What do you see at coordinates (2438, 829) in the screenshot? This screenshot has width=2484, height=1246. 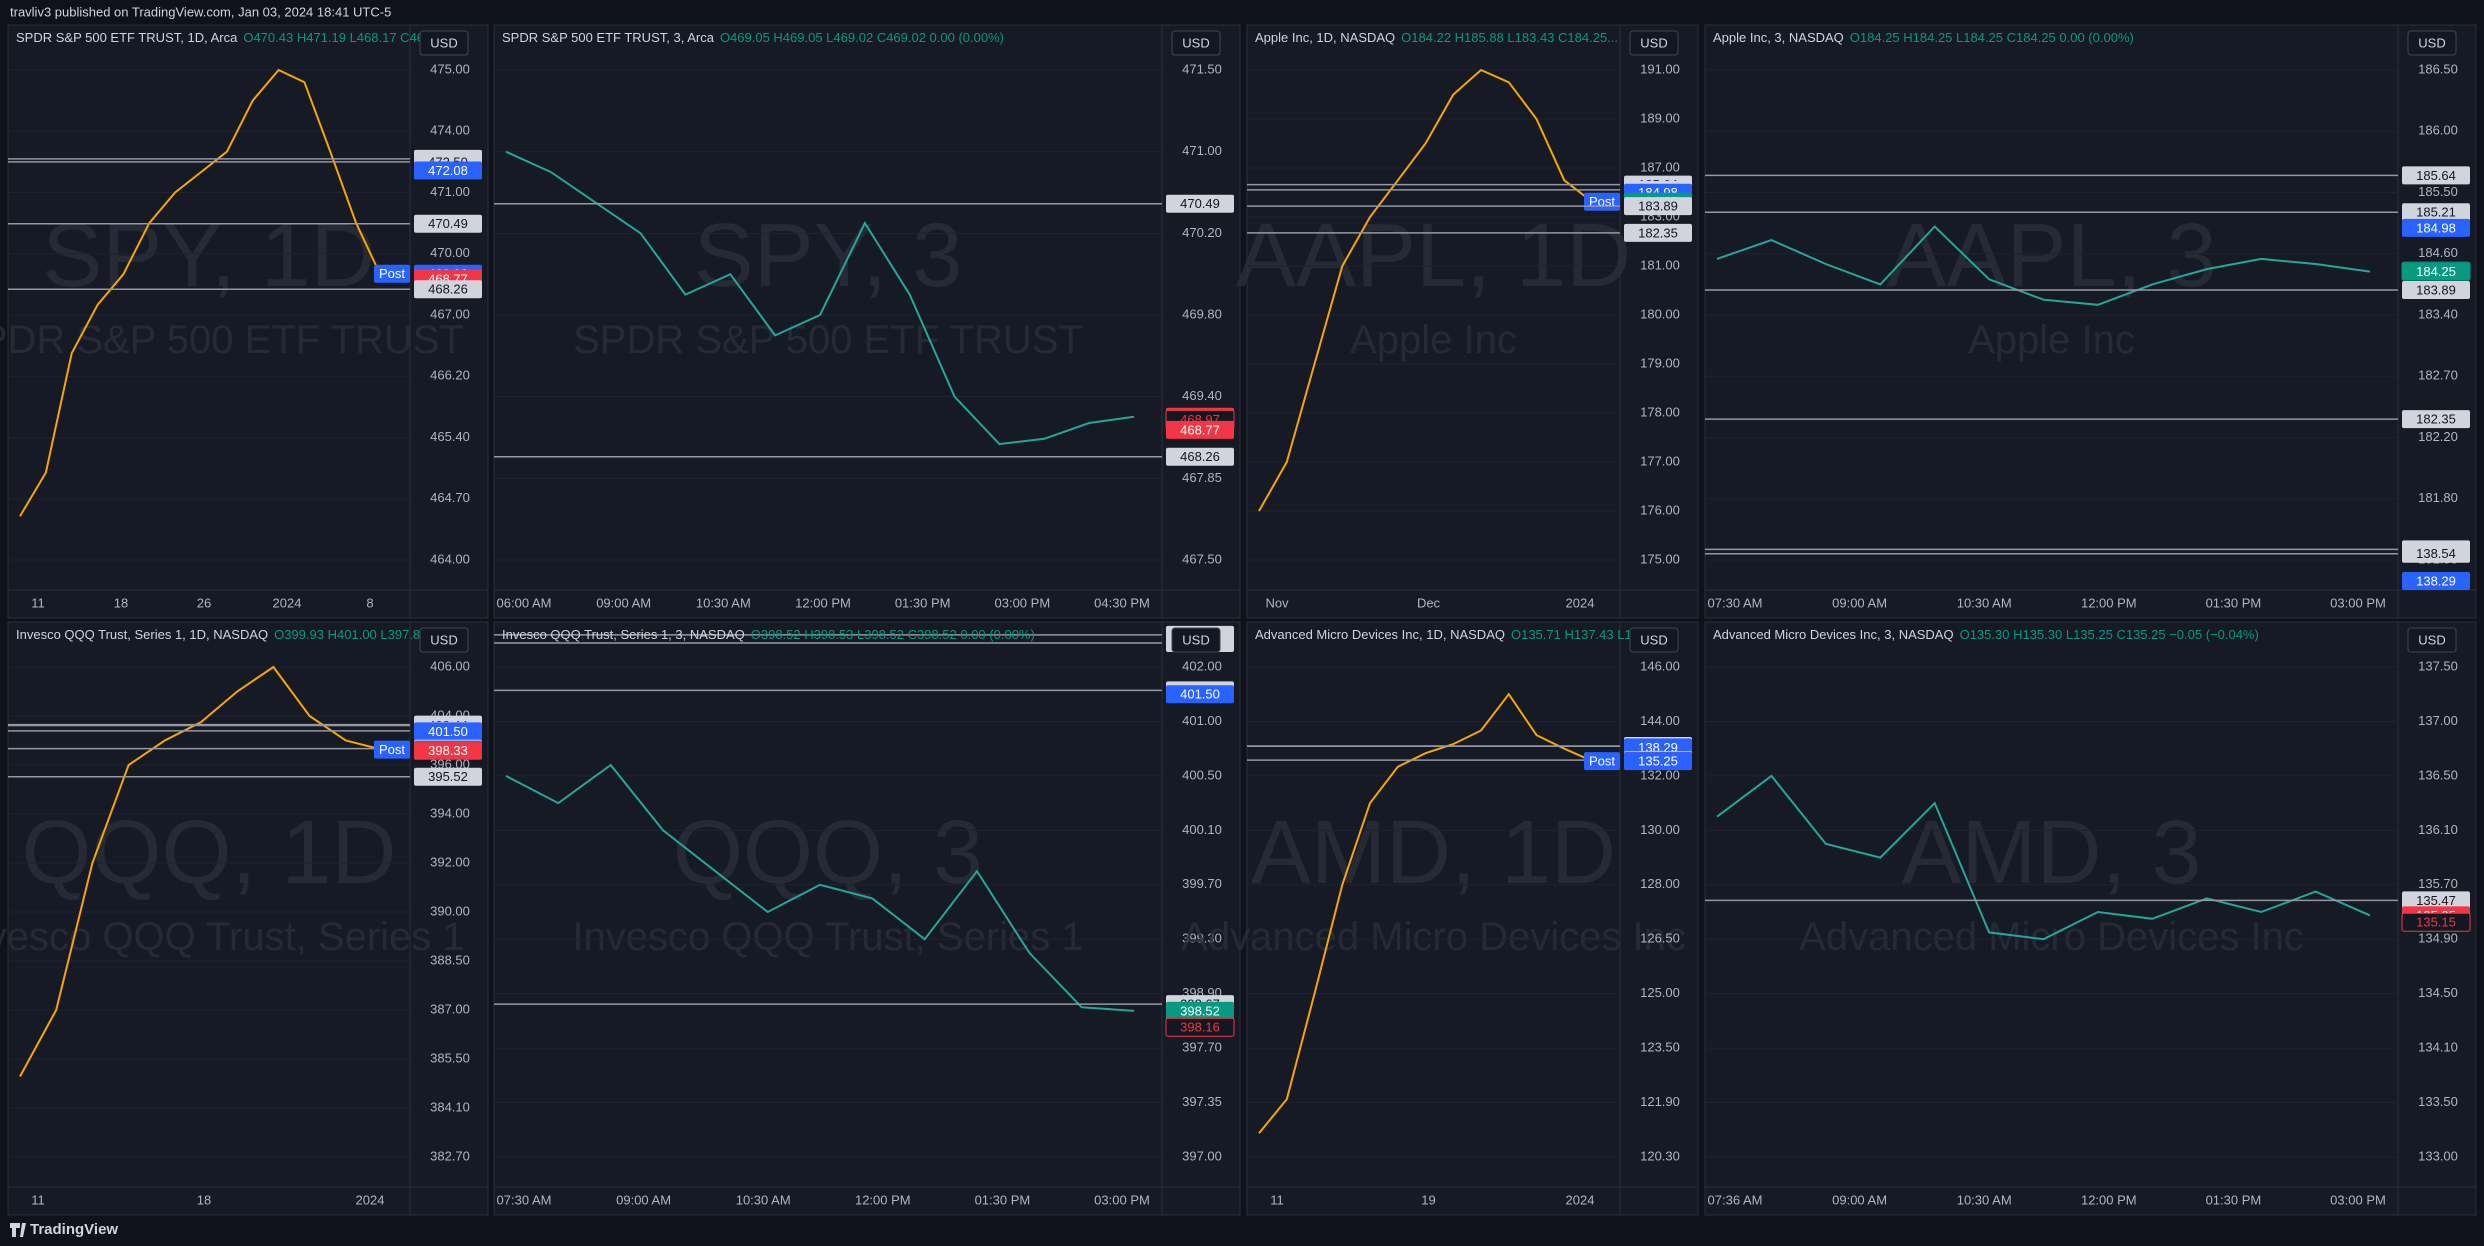 I see `price-label: 136.10` at bounding box center [2438, 829].